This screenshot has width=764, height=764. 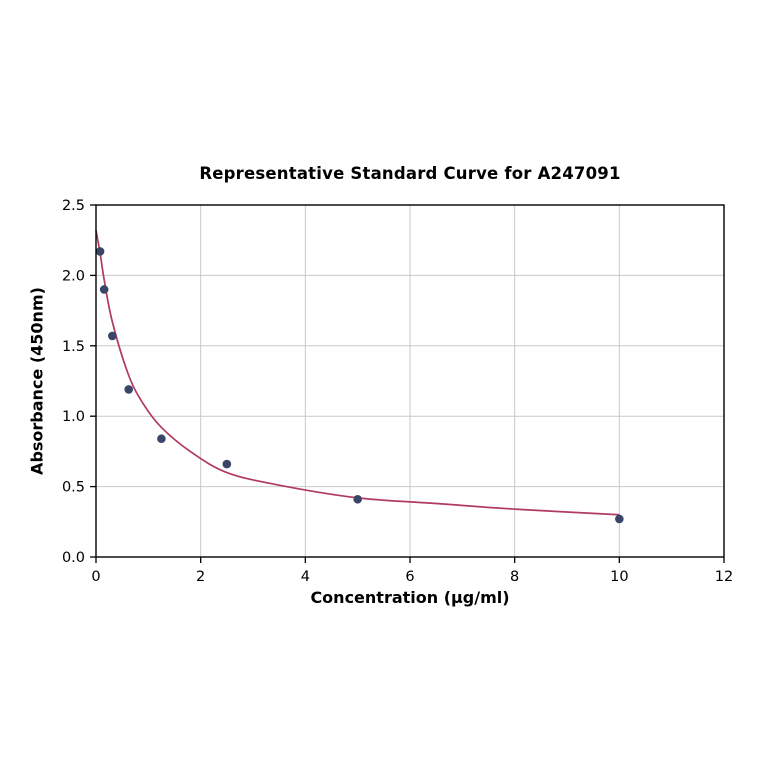 I want to click on y-axis-label: Absorbance (450nm), so click(x=37, y=381).